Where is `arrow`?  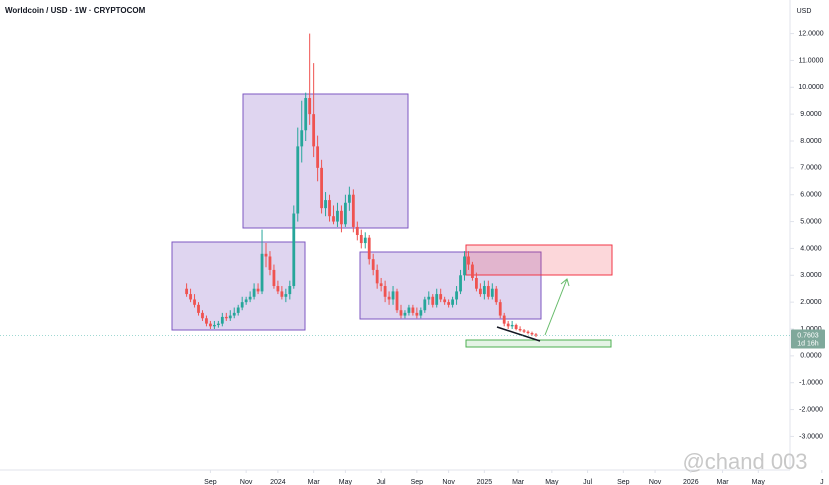
arrow is located at coordinates (556, 307).